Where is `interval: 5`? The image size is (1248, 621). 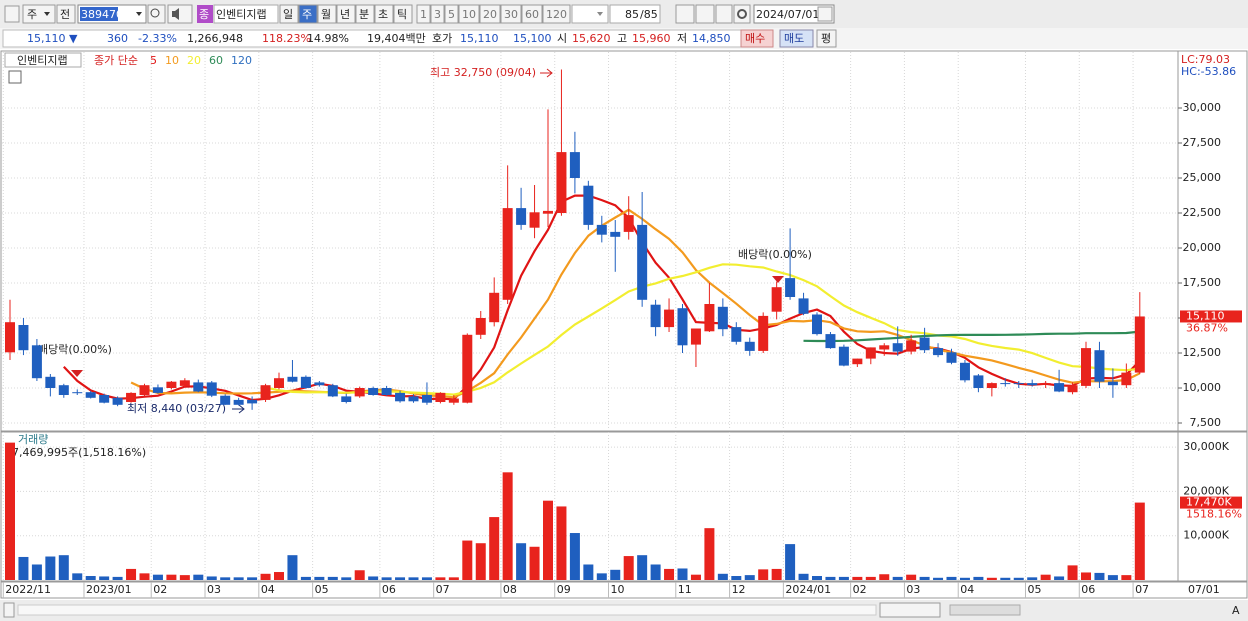
interval: 5 is located at coordinates (451, 14).